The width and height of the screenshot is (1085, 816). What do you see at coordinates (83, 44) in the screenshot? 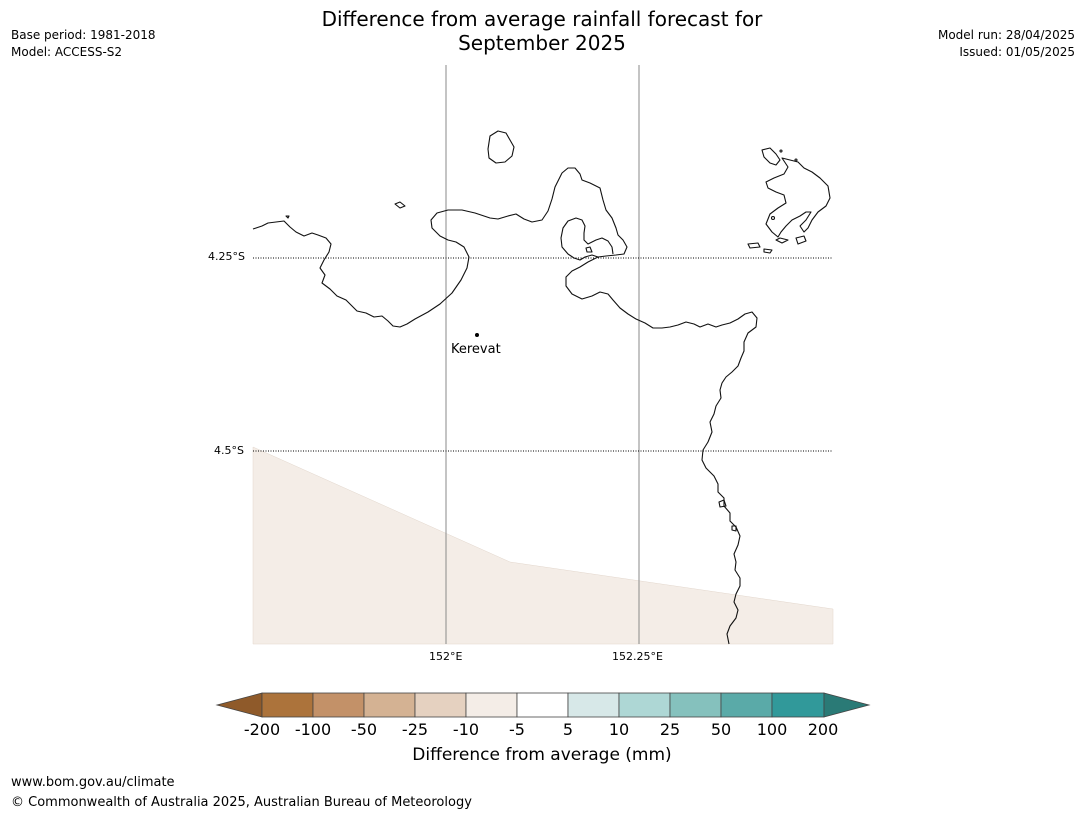
I see `meta-left: Base period: 1981-2018 Model: ACCESS-S2` at bounding box center [83, 44].